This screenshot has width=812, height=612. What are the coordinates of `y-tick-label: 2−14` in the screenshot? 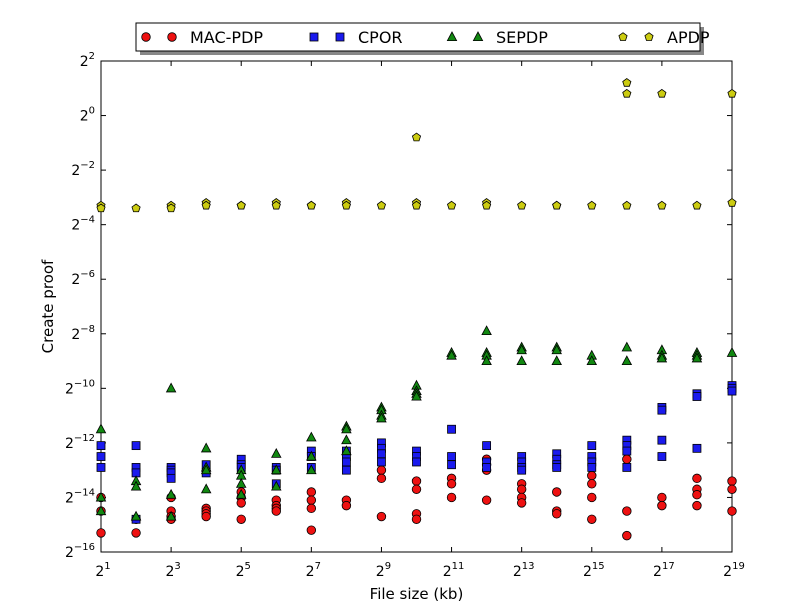 It's located at (80, 496).